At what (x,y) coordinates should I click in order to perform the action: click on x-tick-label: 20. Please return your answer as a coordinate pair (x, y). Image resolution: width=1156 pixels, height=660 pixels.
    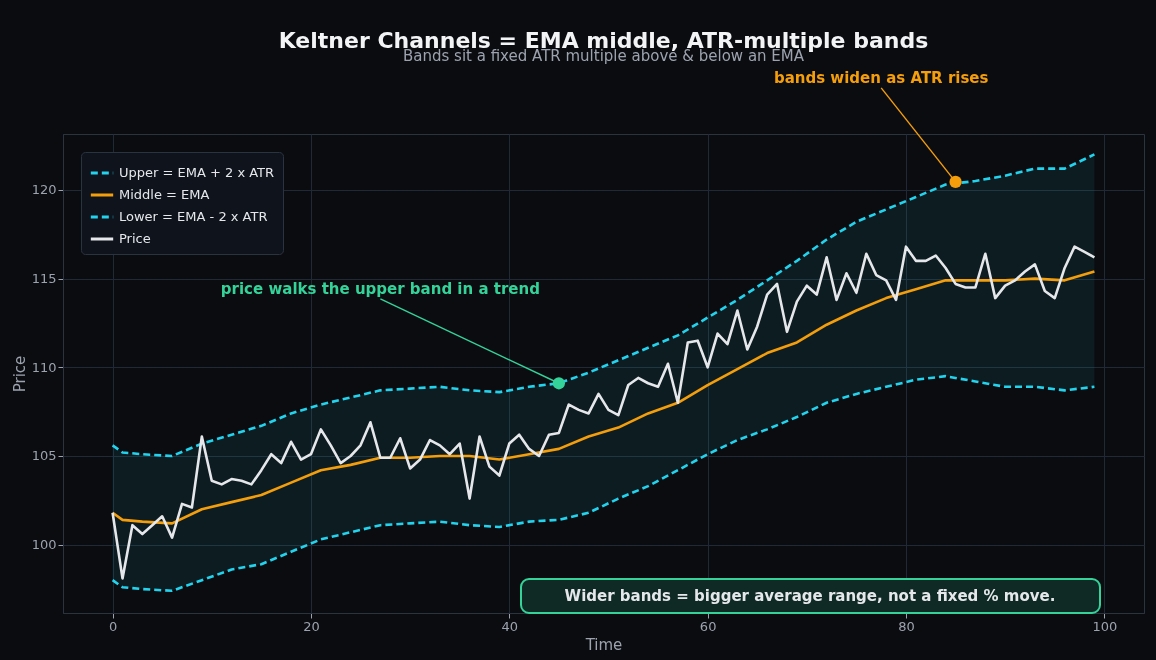
    Looking at the image, I should click on (311, 626).